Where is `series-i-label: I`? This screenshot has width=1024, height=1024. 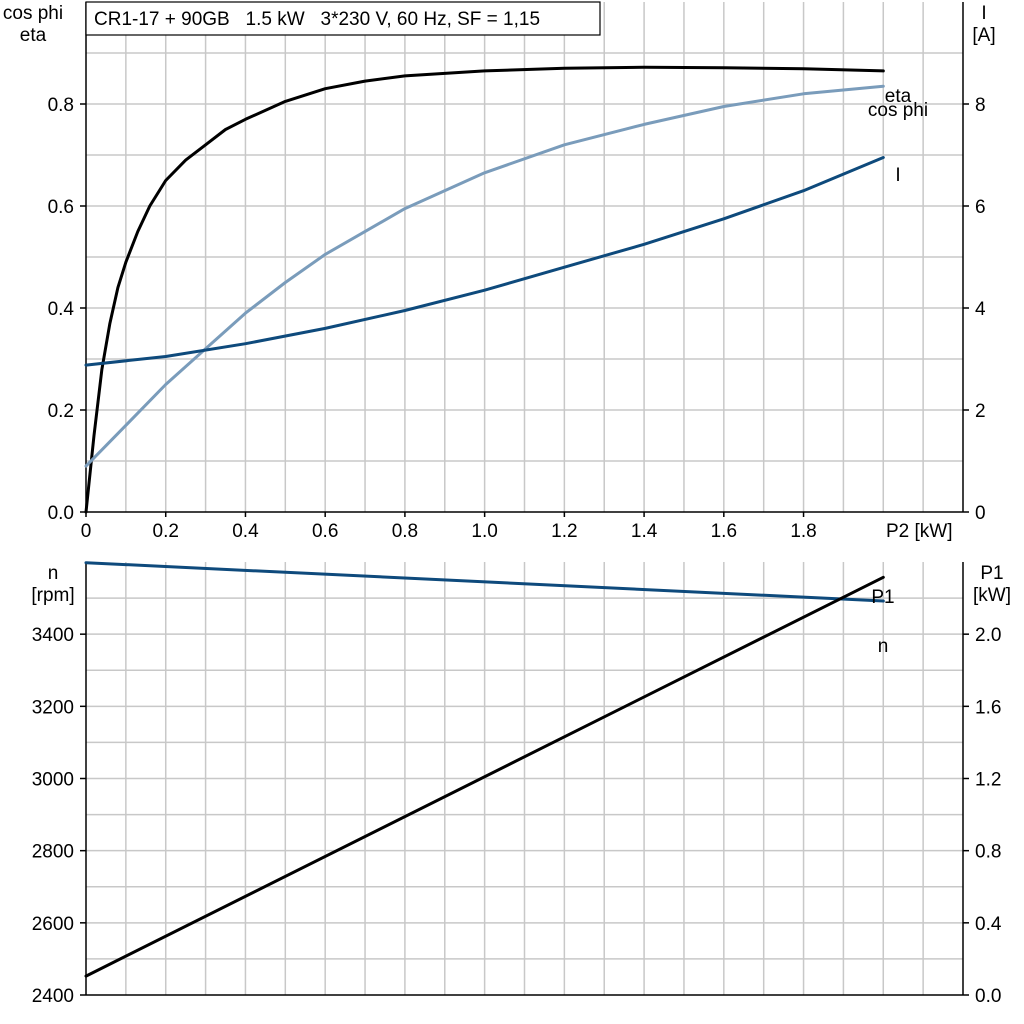 series-i-label: I is located at coordinates (897, 175).